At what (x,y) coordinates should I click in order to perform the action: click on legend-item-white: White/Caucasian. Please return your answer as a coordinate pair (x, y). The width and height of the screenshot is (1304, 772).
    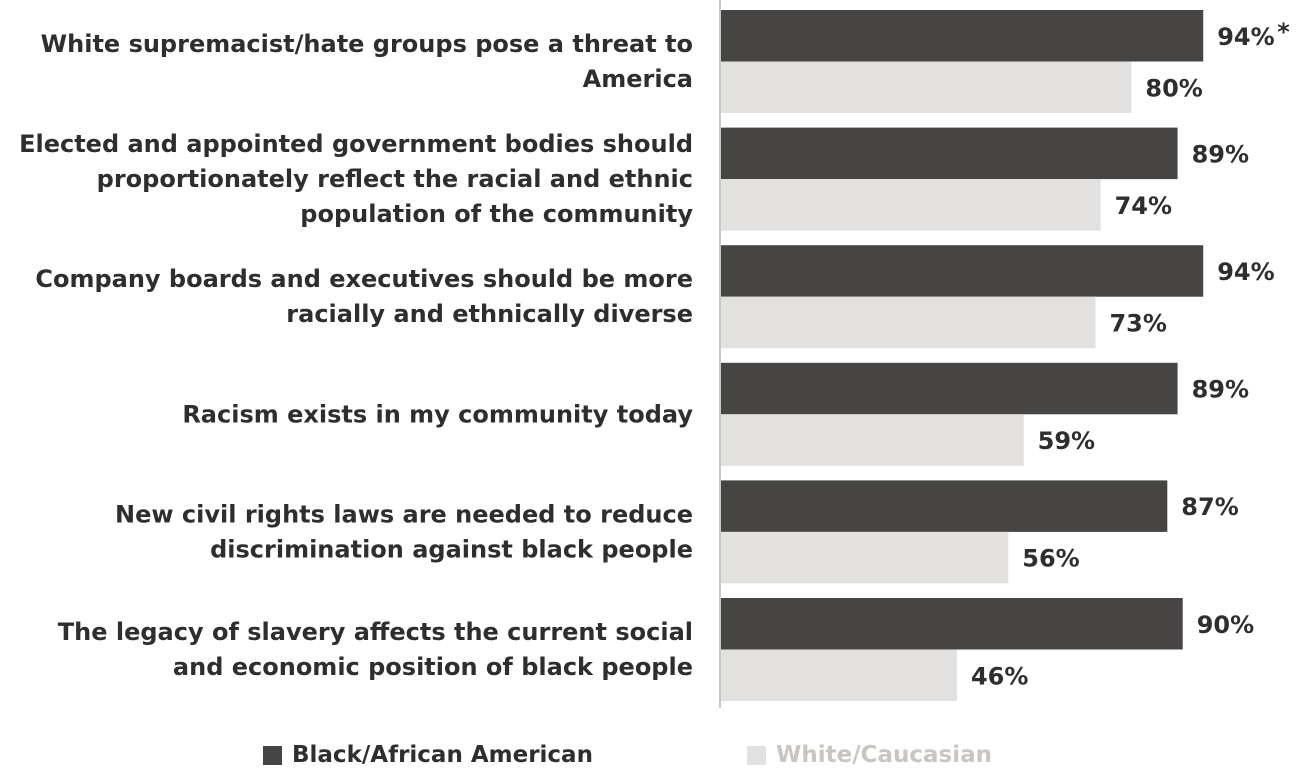
    Looking at the image, I should click on (869, 755).